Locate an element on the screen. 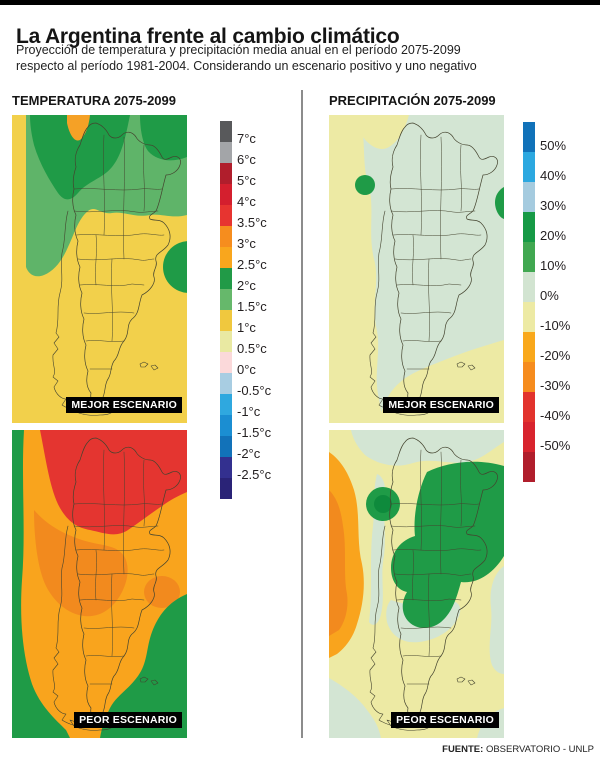 Image resolution: width=600 pixels, height=765 pixels. region-2c-east is located at coordinates (175, 267).